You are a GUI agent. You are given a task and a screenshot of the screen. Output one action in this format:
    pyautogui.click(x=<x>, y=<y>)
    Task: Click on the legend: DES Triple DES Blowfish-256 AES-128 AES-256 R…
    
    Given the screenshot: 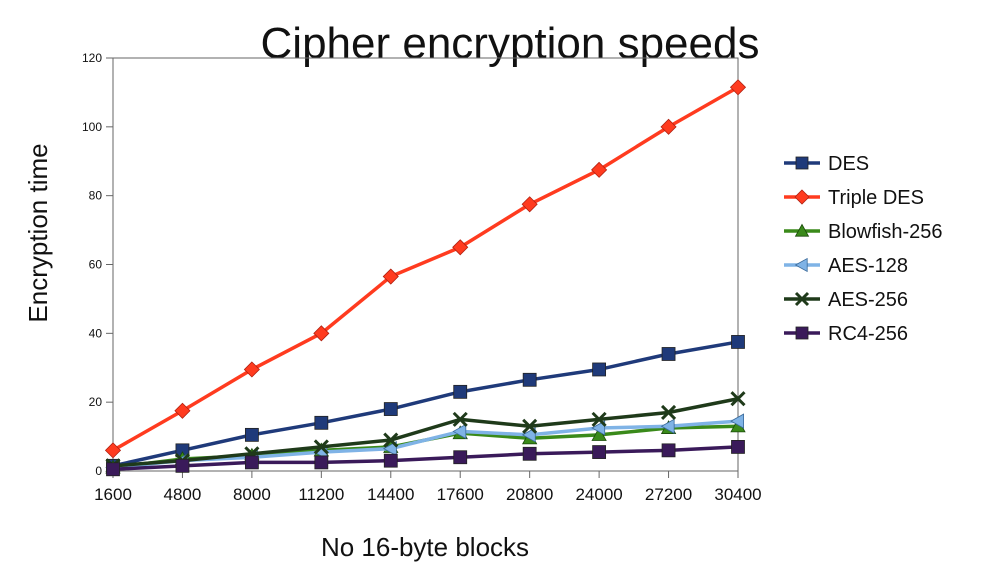 What is the action you would take?
    pyautogui.click(x=863, y=249)
    